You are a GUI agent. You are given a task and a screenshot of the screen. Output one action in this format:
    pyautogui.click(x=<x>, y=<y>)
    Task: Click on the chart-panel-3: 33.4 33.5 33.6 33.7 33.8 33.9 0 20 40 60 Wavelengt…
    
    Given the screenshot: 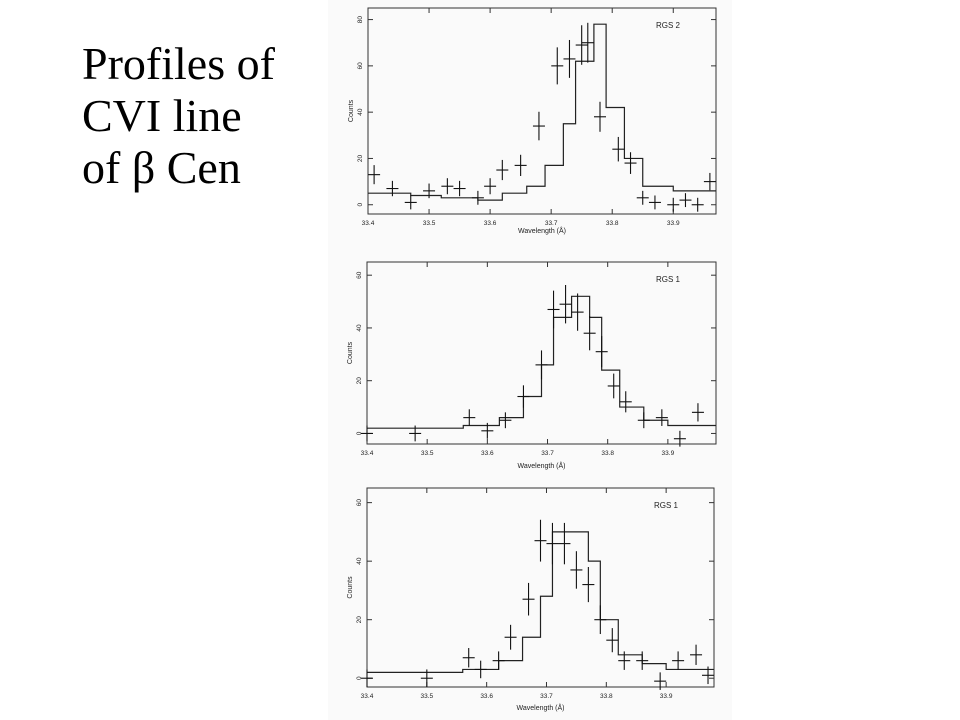 What is the action you would take?
    pyautogui.click(x=531, y=599)
    